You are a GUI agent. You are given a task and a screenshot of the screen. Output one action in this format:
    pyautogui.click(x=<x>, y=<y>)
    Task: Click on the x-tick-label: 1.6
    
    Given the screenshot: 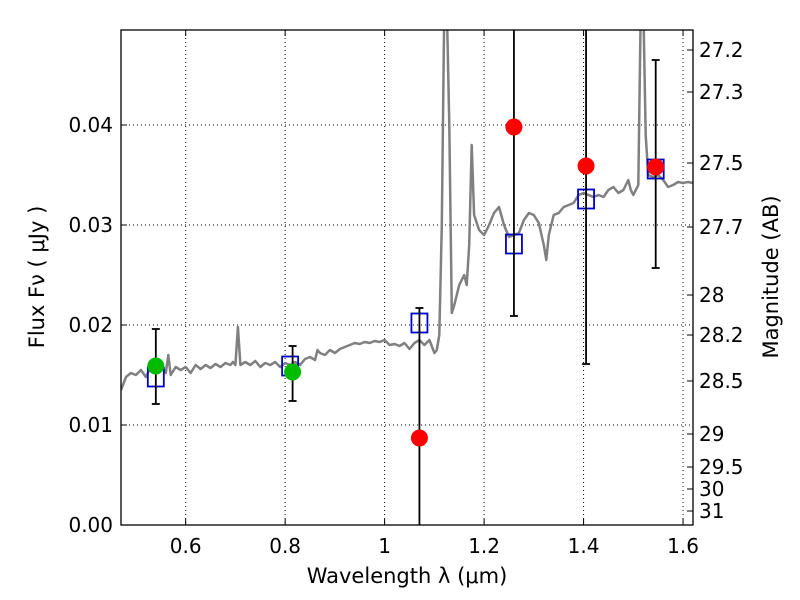 What is the action you would take?
    pyautogui.click(x=683, y=546)
    